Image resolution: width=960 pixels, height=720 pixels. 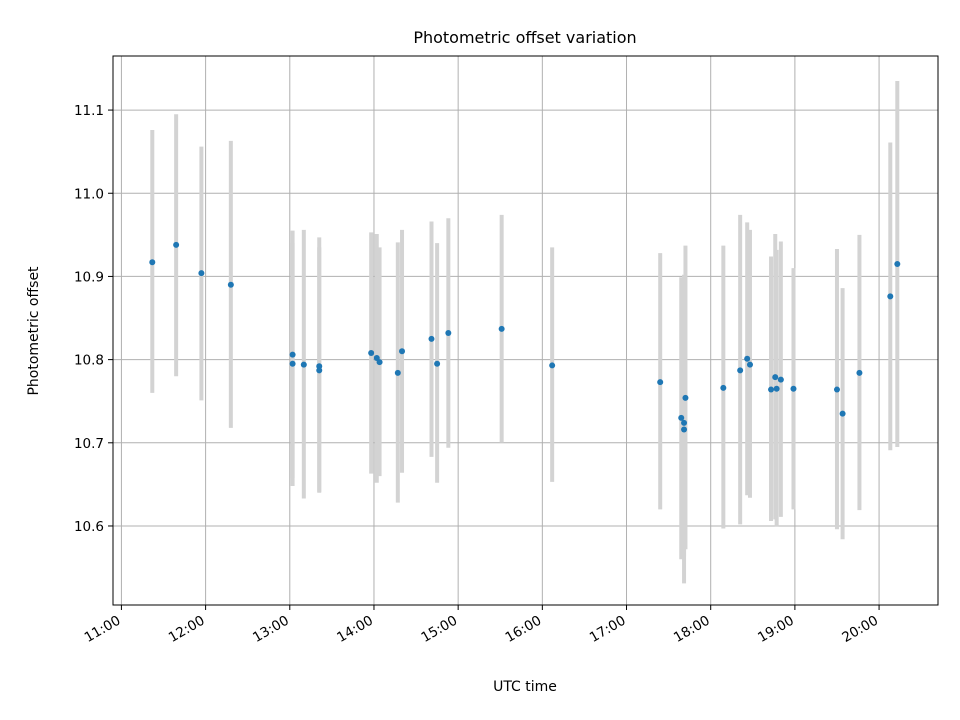 I want to click on y-tick-label: 10.9, so click(x=89, y=277).